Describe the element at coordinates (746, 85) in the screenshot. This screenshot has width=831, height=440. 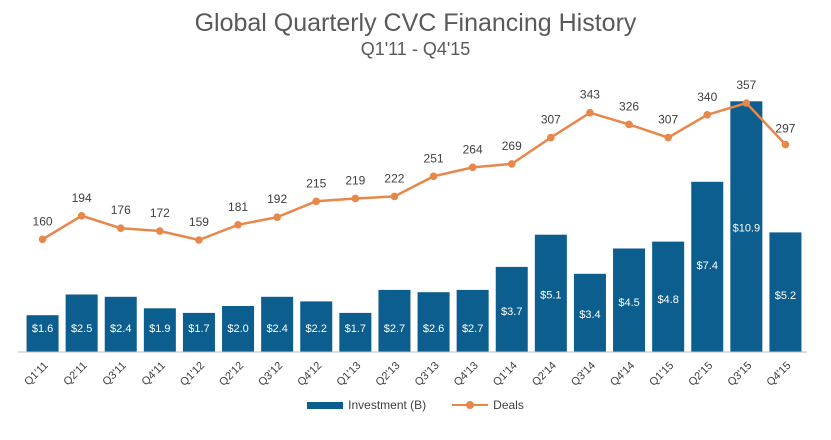
I see `deals-data-label: 357` at that location.